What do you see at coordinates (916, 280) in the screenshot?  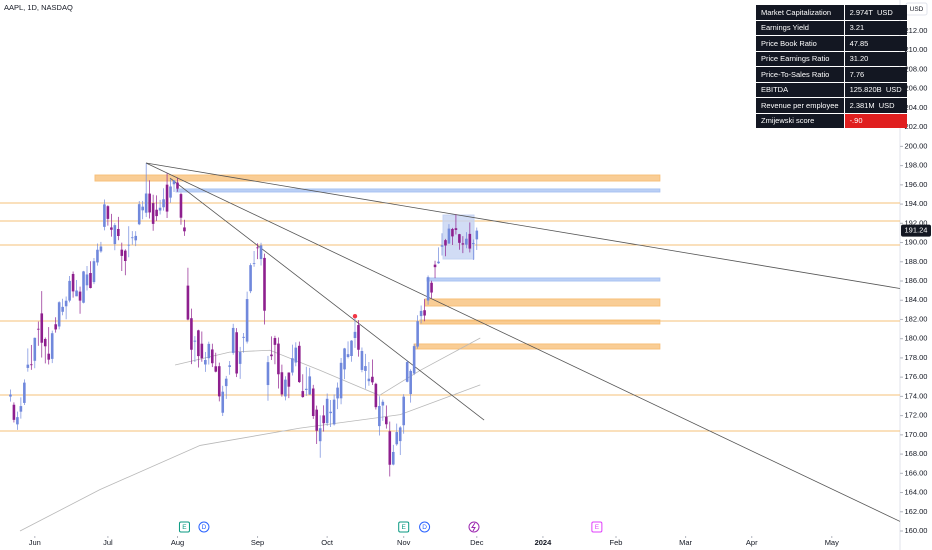 I see `y-tick-label: 186.00` at bounding box center [916, 280].